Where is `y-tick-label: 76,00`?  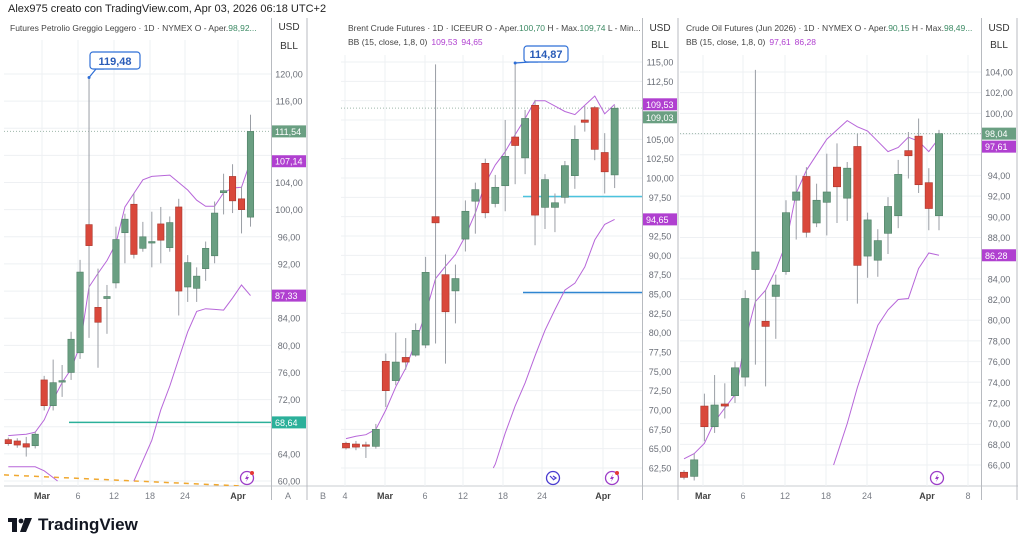 y-tick-label: 76,00 is located at coordinates (289, 373).